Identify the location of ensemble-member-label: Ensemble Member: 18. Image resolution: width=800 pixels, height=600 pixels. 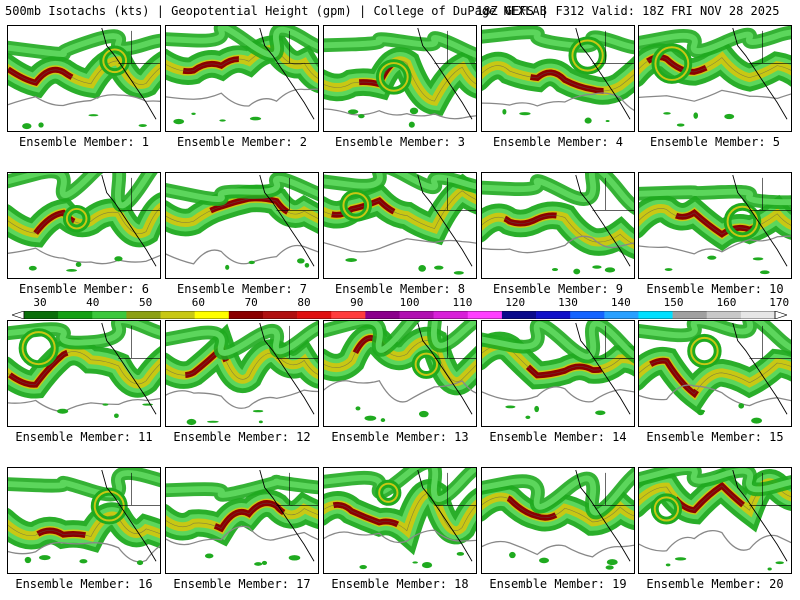
(400, 584).